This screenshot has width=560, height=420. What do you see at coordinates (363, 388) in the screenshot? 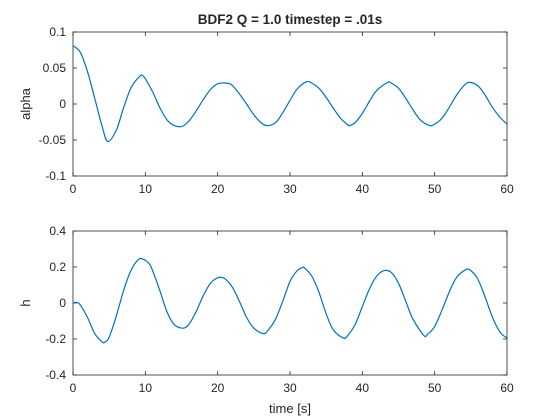
I see `h-xtick-label: 40` at bounding box center [363, 388].